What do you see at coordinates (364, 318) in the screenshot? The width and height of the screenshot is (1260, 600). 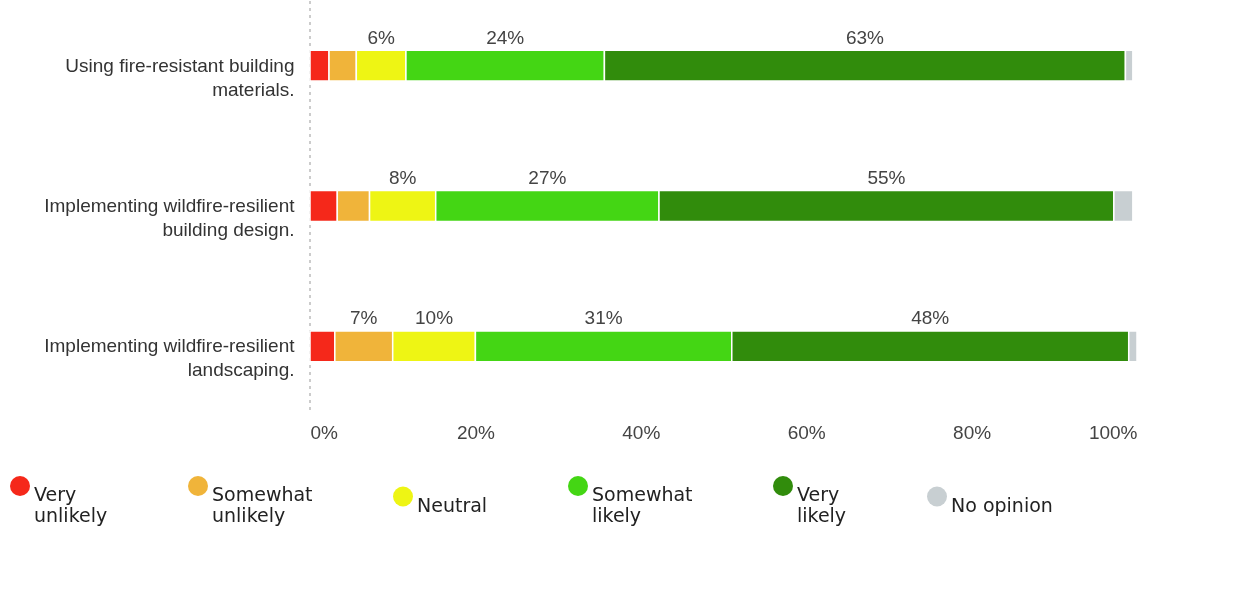 I see `data-label: 7%` at bounding box center [364, 318].